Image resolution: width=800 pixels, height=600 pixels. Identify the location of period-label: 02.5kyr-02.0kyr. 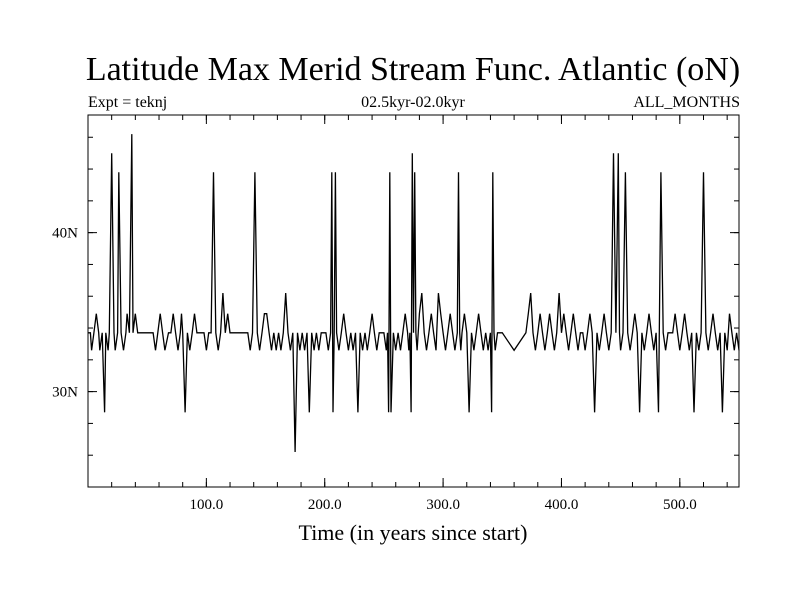
(413, 102).